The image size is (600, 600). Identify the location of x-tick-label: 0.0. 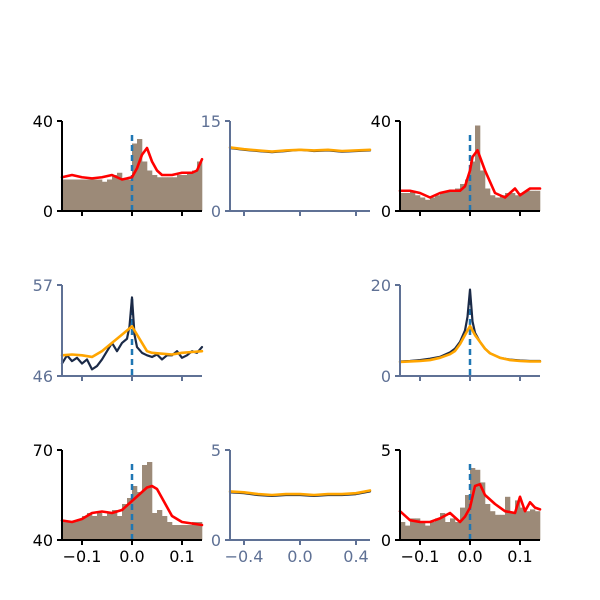
(469, 556).